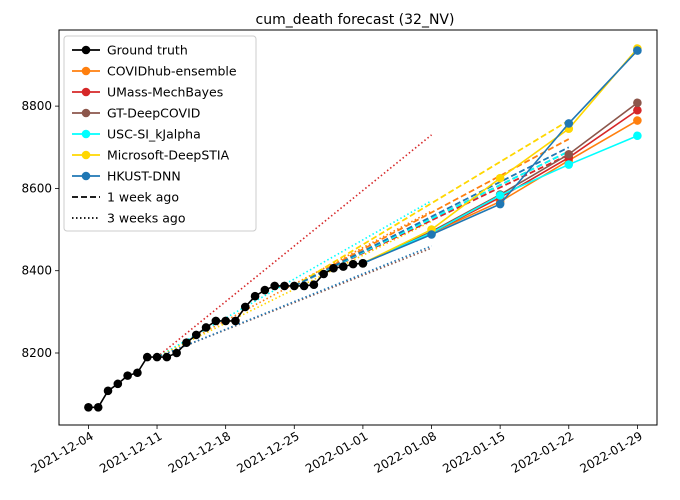 The height and width of the screenshot is (500, 680). What do you see at coordinates (36, 188) in the screenshot?
I see `y-tick-label: 8600` at bounding box center [36, 188].